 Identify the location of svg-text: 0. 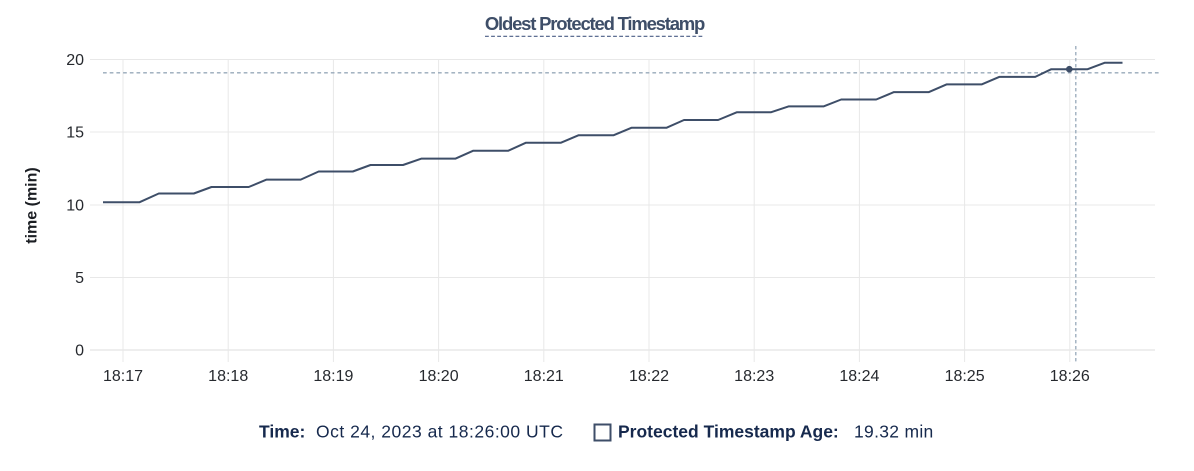
(79, 351).